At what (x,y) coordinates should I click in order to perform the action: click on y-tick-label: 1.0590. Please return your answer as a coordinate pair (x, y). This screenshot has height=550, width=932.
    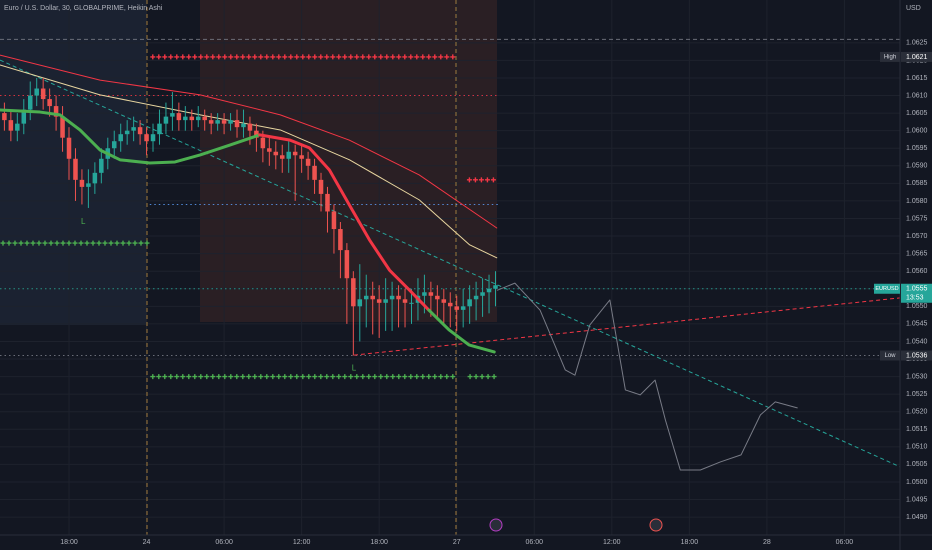
    Looking at the image, I should click on (917, 166).